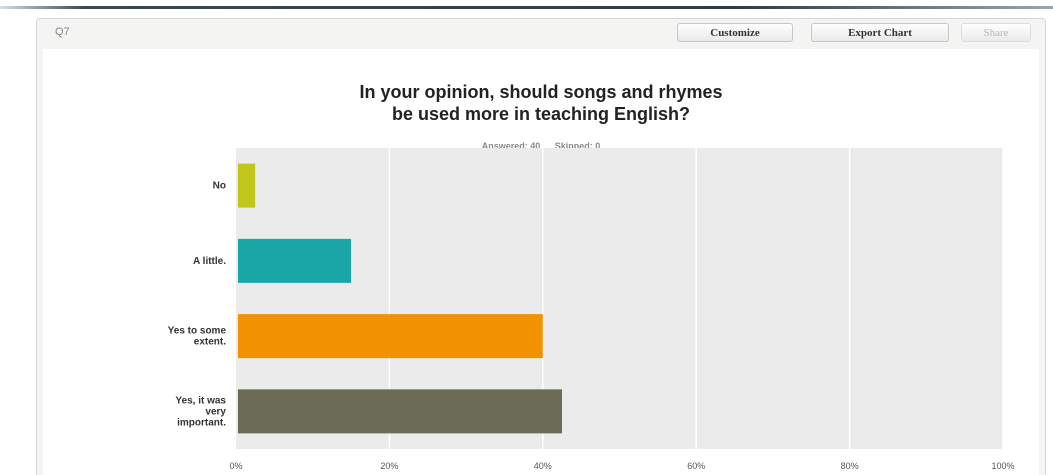 This screenshot has height=475, width=1053. What do you see at coordinates (541, 32) in the screenshot?
I see `panel-header: Q7 Customize Export Chart Share` at bounding box center [541, 32].